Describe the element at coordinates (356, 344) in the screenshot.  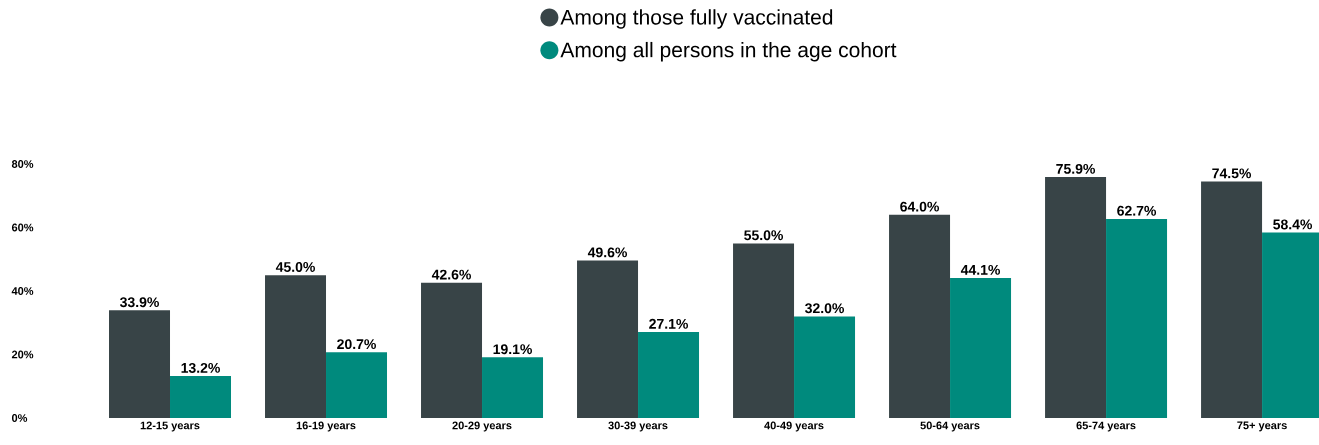
I see `data-label: 20.7%` at that location.